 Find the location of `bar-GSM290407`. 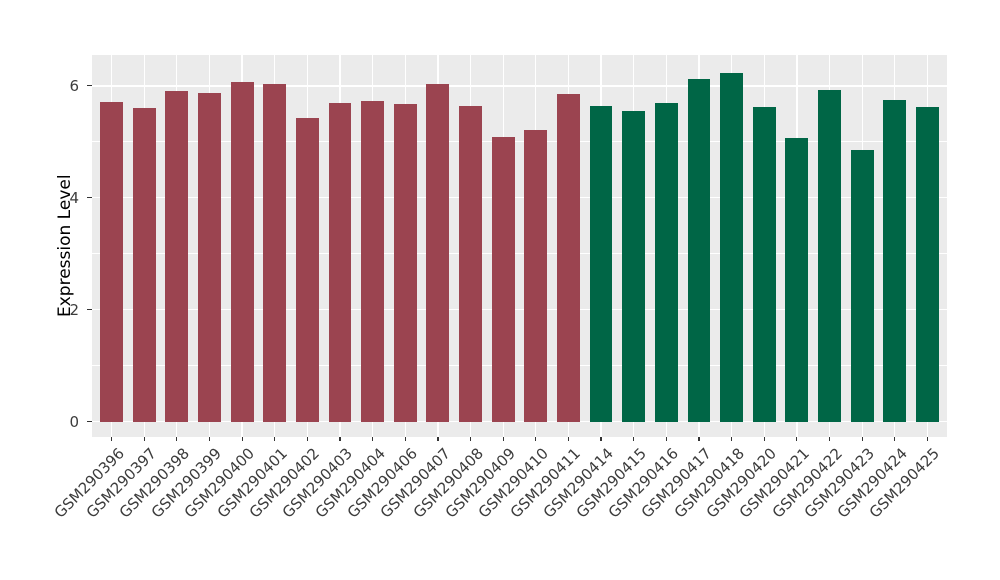

bar-GSM290407 is located at coordinates (438, 253).